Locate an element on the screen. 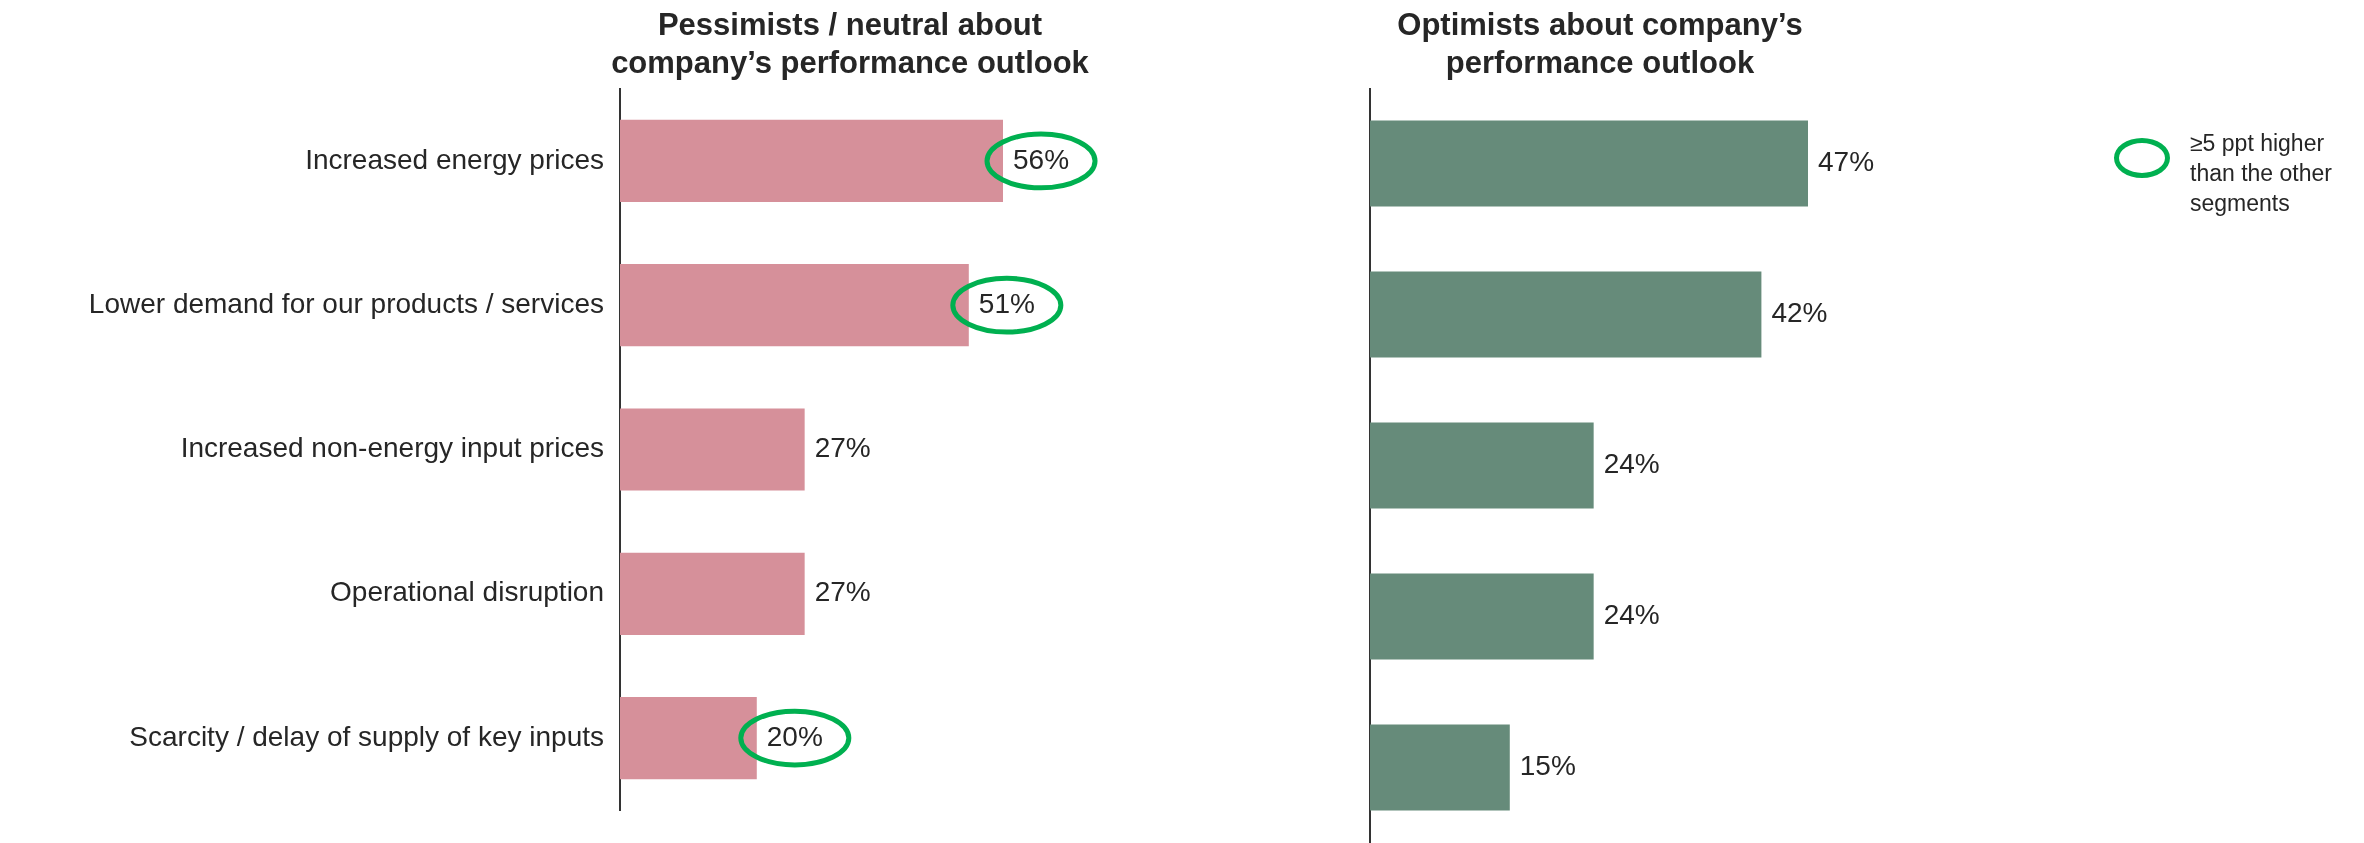 The width and height of the screenshot is (2364, 843). annotation: 20% is located at coordinates (794, 736).